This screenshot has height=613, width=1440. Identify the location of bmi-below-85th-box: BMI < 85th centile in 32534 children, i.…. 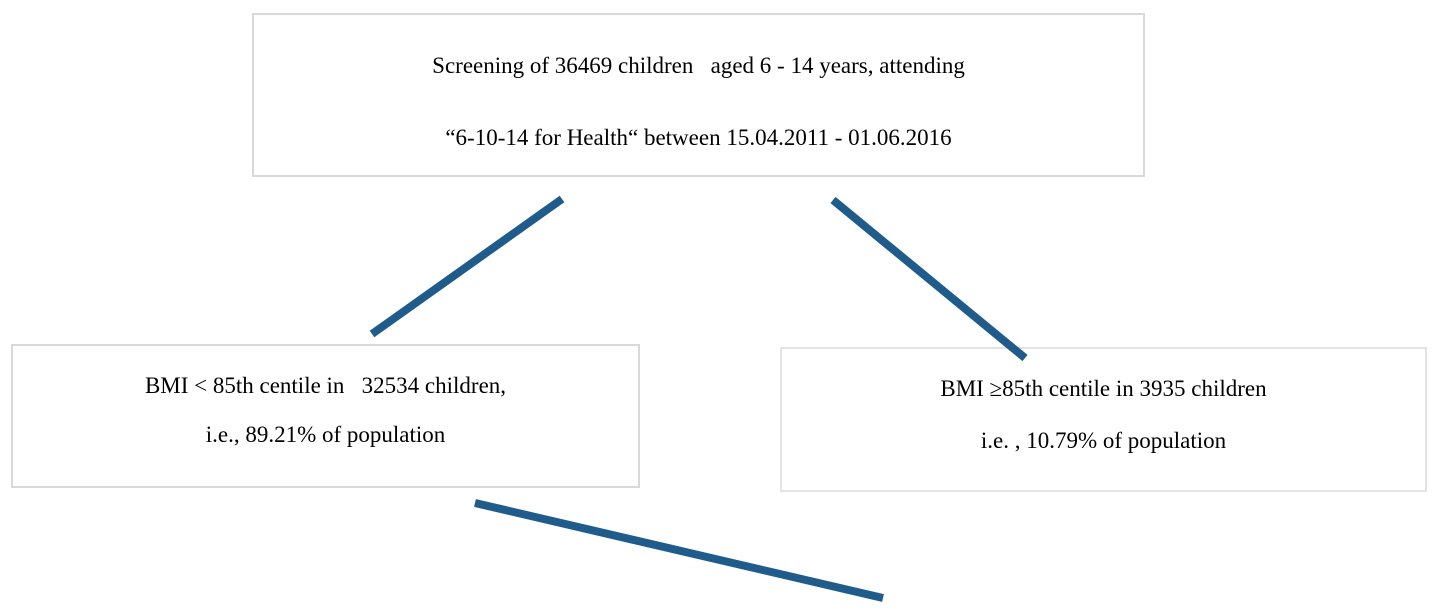
(325, 416).